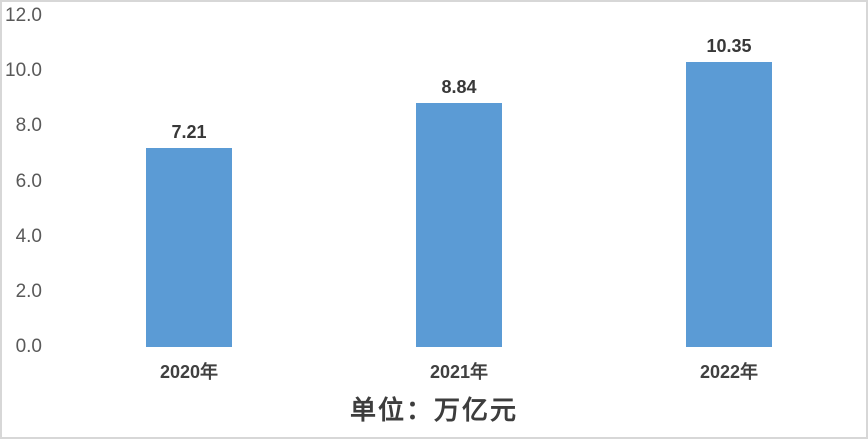 The image size is (868, 439). I want to click on bar-2022, so click(729, 204).